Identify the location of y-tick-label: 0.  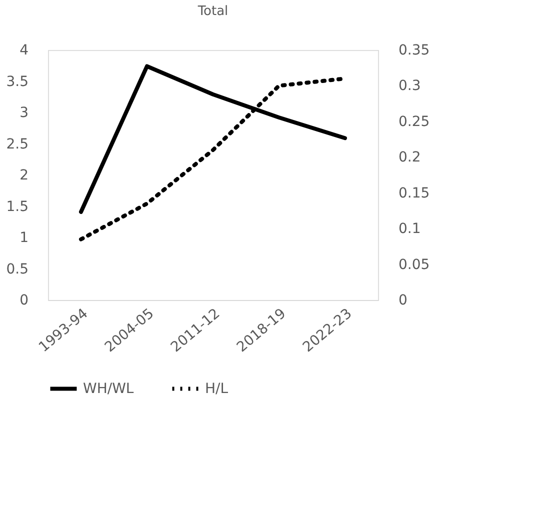
(24, 300).